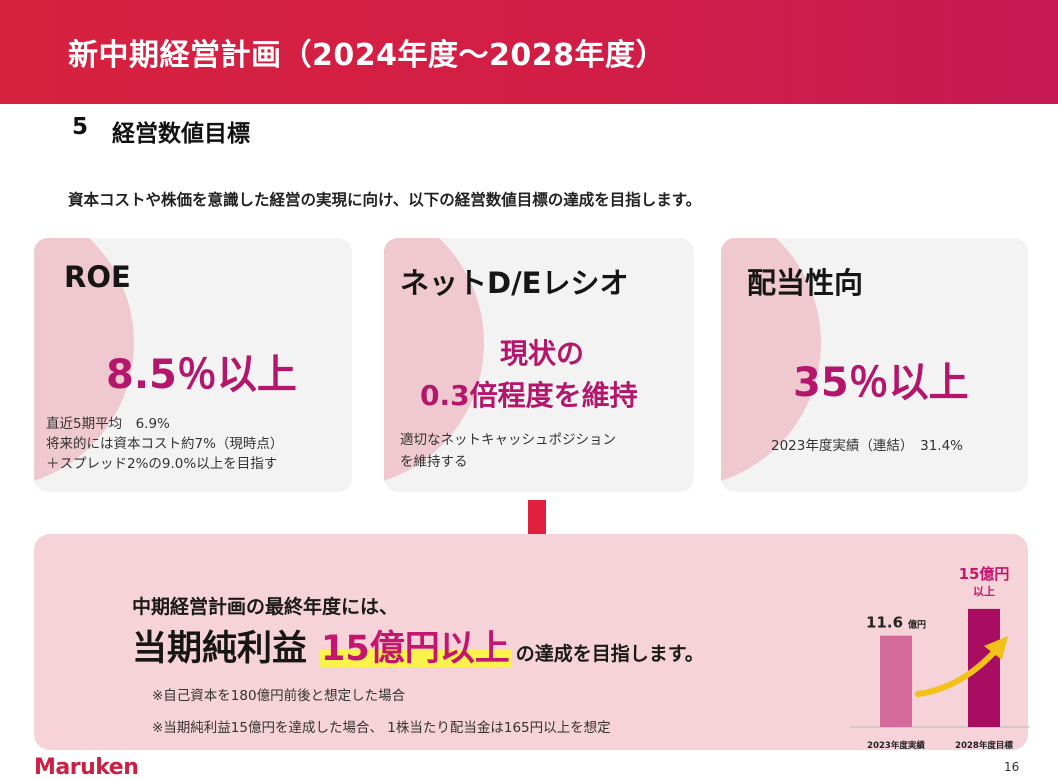 This screenshot has height=780, width=1058. I want to click on header-bar: 新中期経営計画（2024年度～2028年度）, so click(529, 52).